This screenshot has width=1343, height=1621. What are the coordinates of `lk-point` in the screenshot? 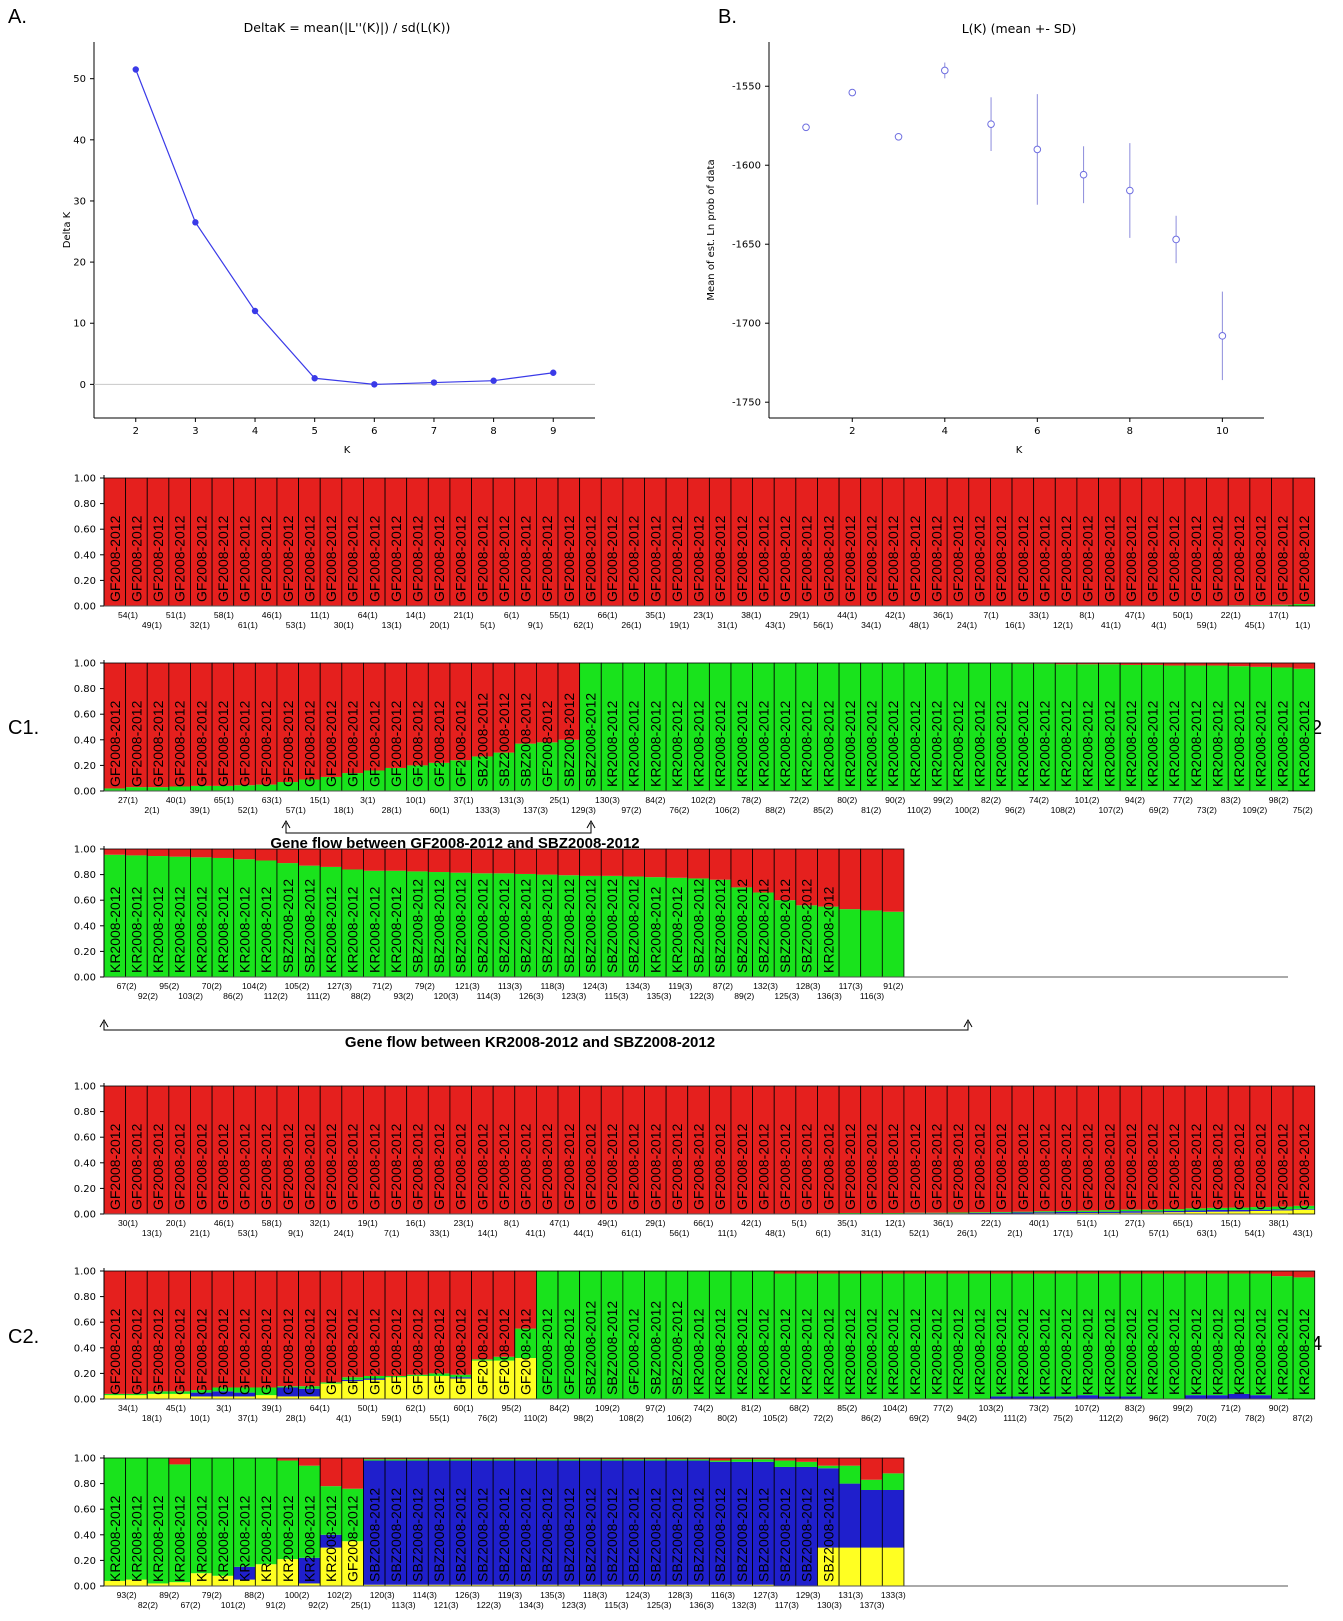 It's located at (1222, 336).